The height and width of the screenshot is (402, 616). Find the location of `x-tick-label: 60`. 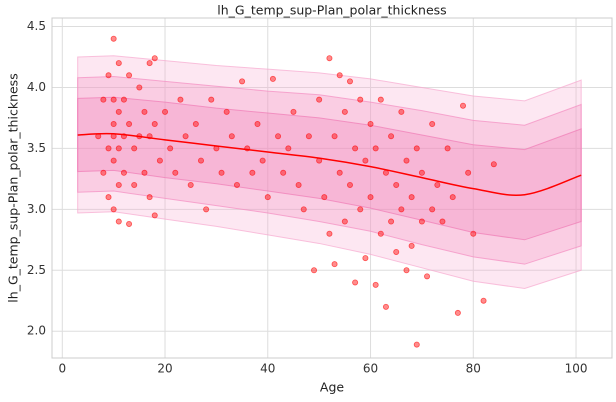

x-tick-label: 60 is located at coordinates (370, 369).